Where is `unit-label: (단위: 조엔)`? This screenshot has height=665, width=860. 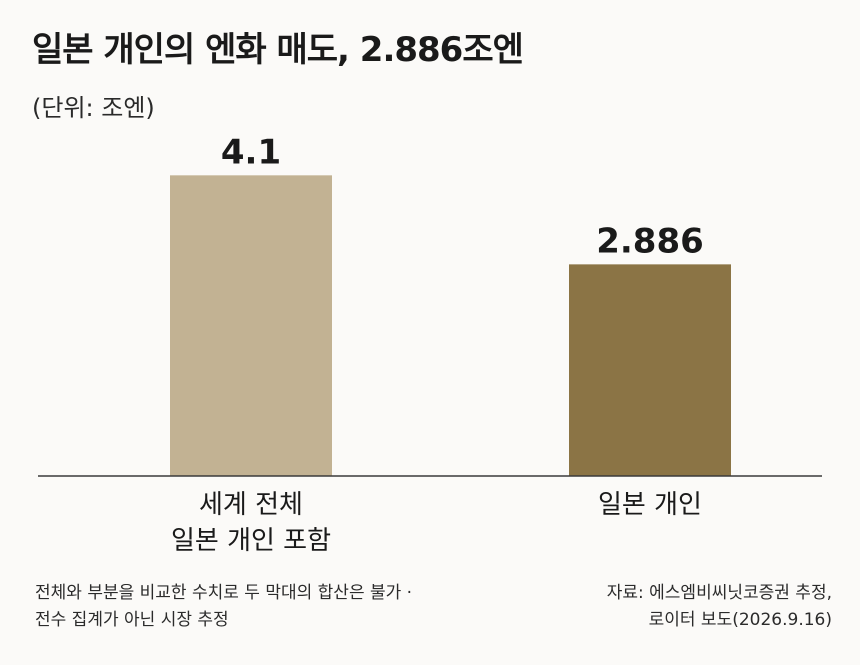 unit-label: (단위: 조엔) is located at coordinates (93, 108).